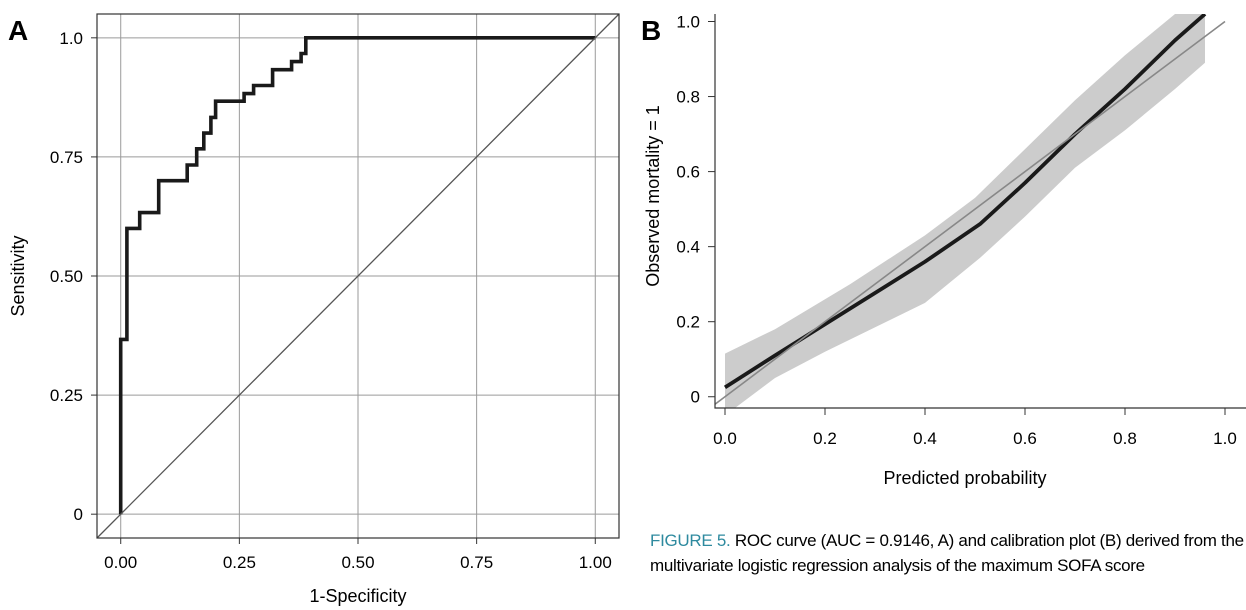  Describe the element at coordinates (357, 562) in the screenshot. I see `roc-x-tick-label: 0.50` at that location.